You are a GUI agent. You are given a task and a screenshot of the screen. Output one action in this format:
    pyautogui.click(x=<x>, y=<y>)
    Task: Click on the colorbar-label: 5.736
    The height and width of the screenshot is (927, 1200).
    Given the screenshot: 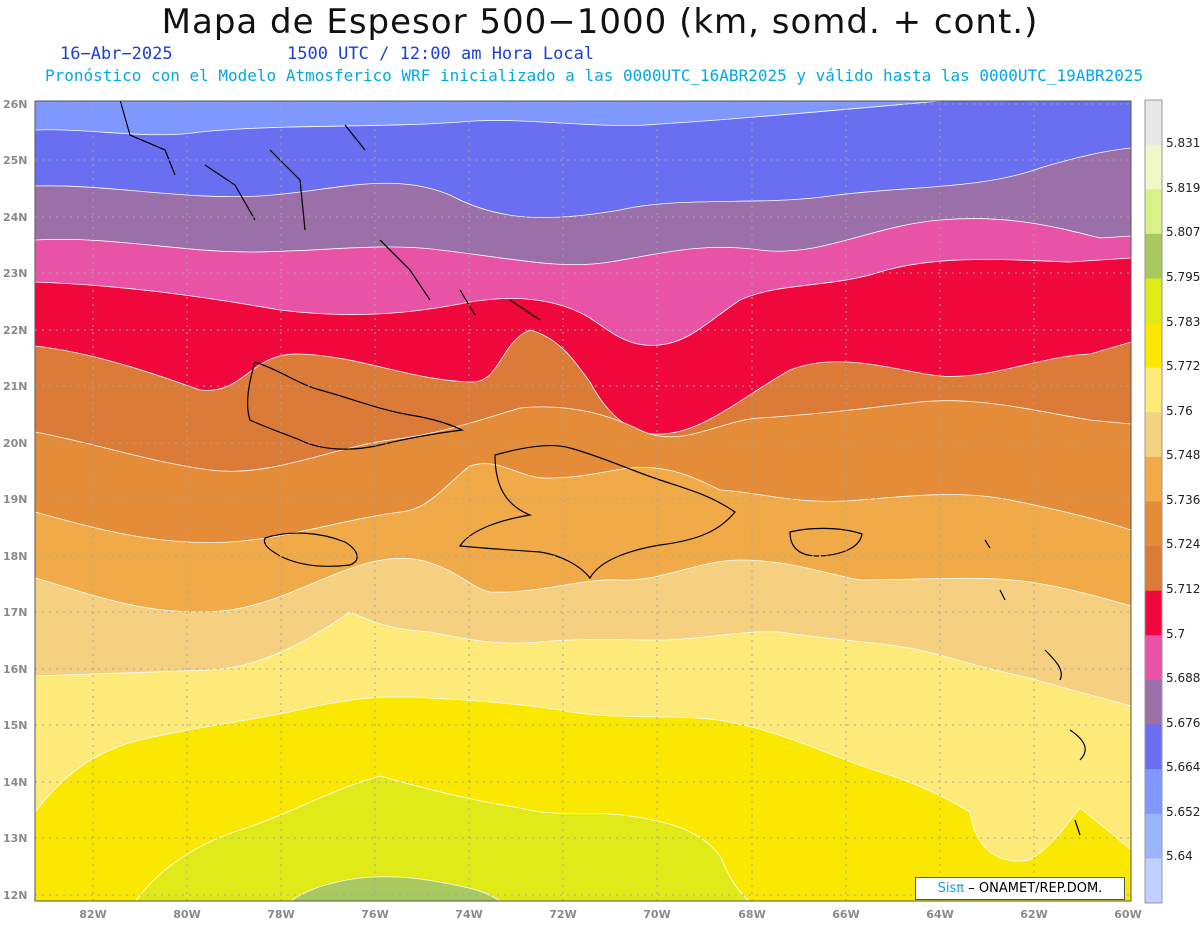 What is the action you would take?
    pyautogui.click(x=1183, y=500)
    